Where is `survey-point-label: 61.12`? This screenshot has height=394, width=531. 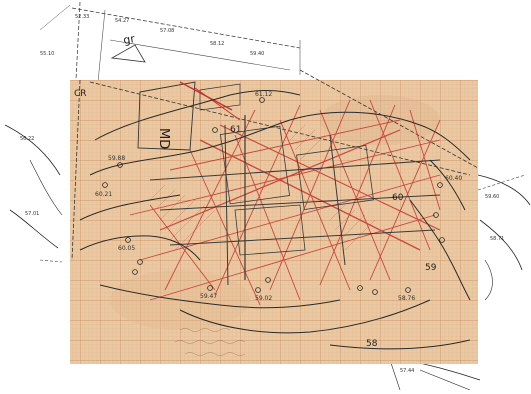
survey-point-label: 61.12 is located at coordinates (263, 94).